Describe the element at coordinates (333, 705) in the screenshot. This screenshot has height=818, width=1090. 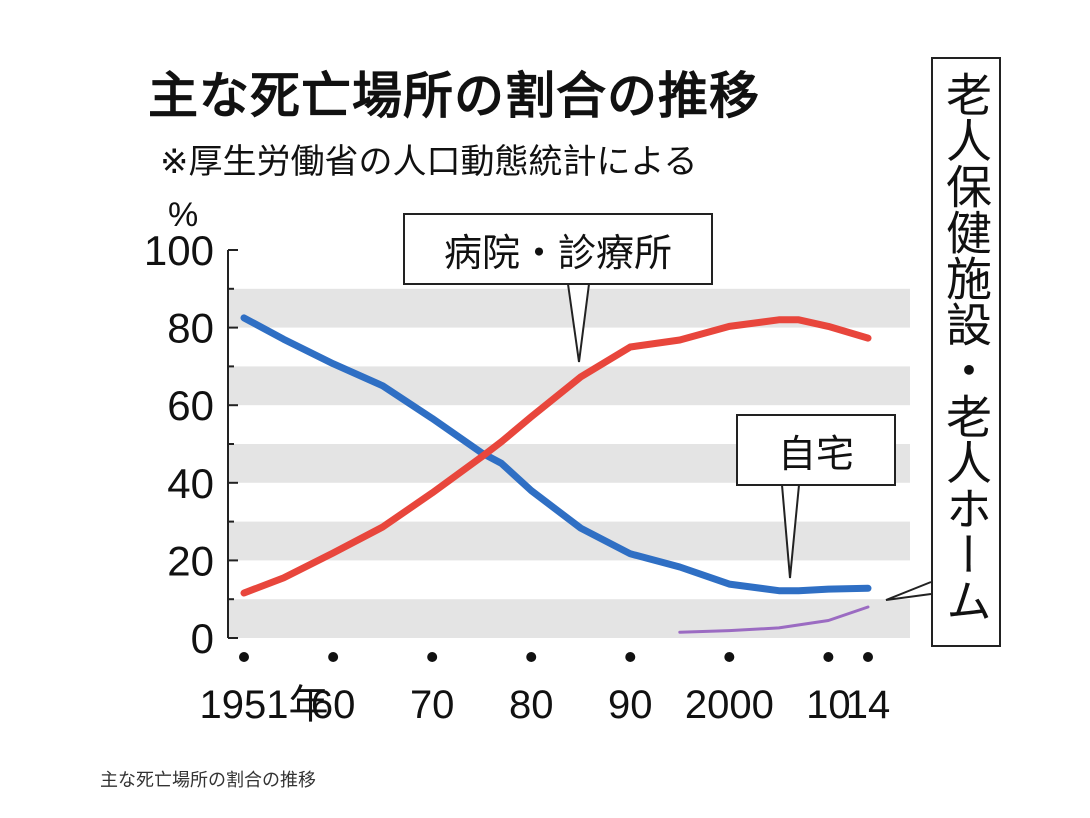
I see `x-tick-label: 60` at that location.